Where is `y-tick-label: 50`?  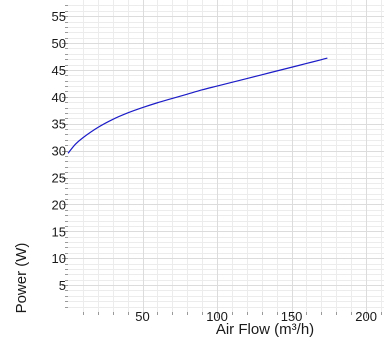
y-tick-label: 50 is located at coordinates (59, 43).